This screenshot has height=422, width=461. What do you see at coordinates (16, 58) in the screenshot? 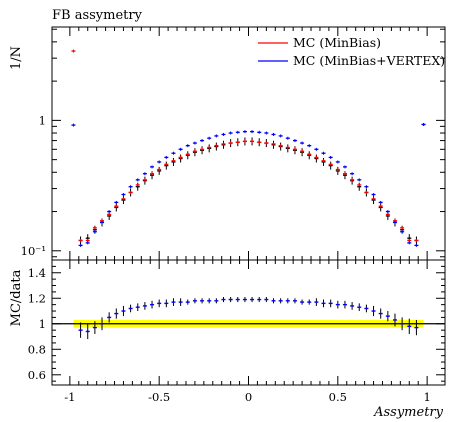
I see `top-y-axis-label: 1/N` at bounding box center [16, 58].